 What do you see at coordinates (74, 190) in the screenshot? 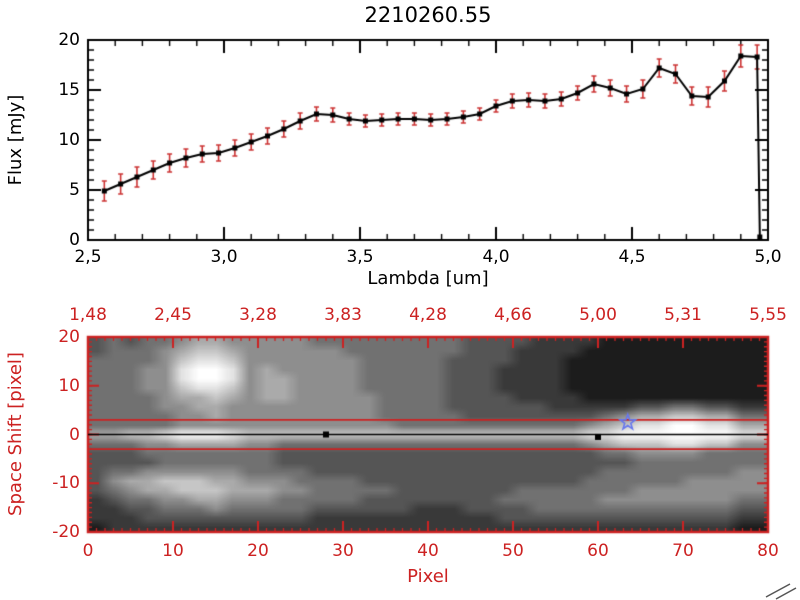
I see `plot1-y-tick-5: 5` at bounding box center [74, 190].